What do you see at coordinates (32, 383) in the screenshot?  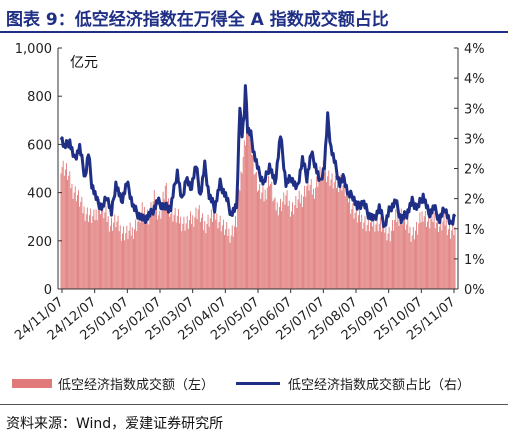 I see `legend-bar-swatch` at bounding box center [32, 383].